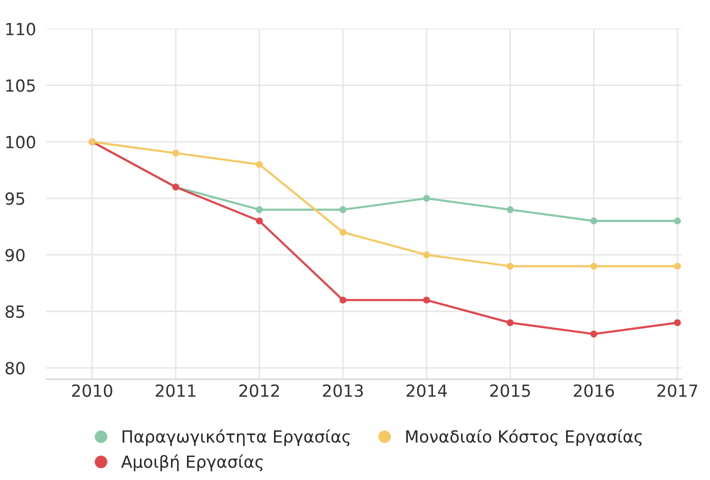 This screenshot has width=710, height=480. What do you see at coordinates (259, 390) in the screenshot?
I see `x-tick-label: 2012` at bounding box center [259, 390].